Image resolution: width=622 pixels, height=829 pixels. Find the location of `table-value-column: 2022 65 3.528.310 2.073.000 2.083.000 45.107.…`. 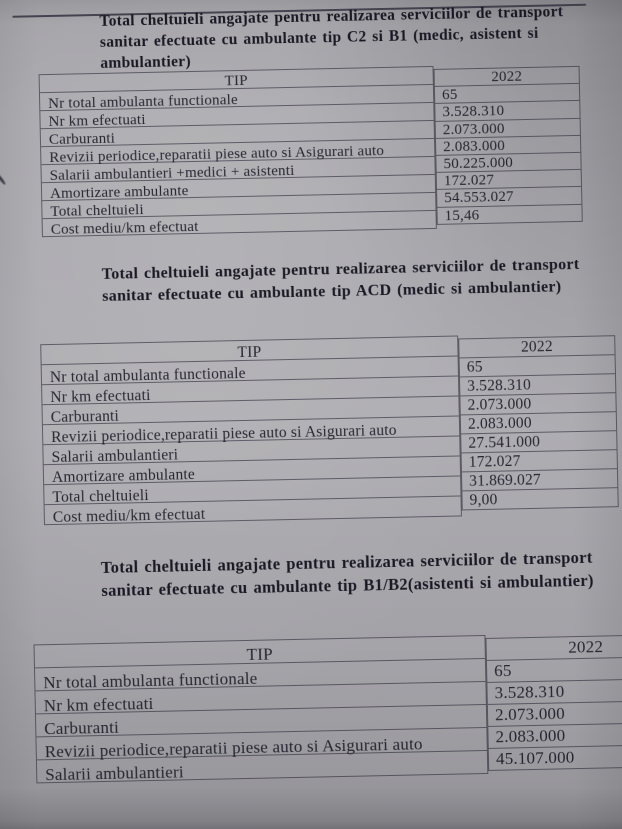

table-value-column: 2022 65 3.528.310 2.073.000 2.083.000 45.107.… is located at coordinates (553, 702).